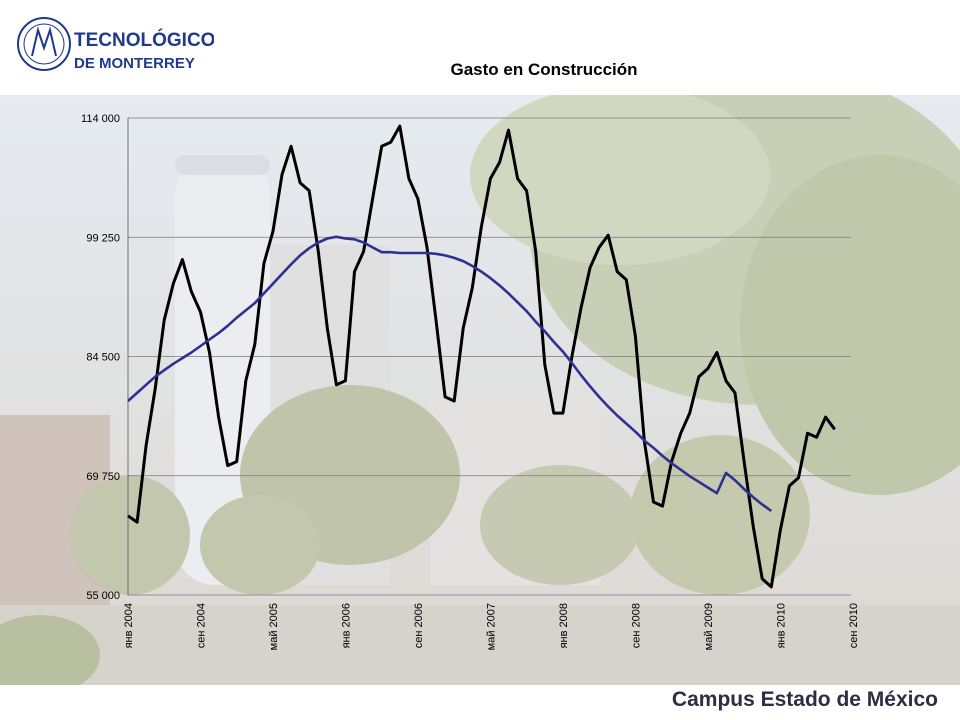 Image resolution: width=960 pixels, height=720 pixels. What do you see at coordinates (103, 358) in the screenshot?
I see `y-tick-label: 84 500` at bounding box center [103, 358].